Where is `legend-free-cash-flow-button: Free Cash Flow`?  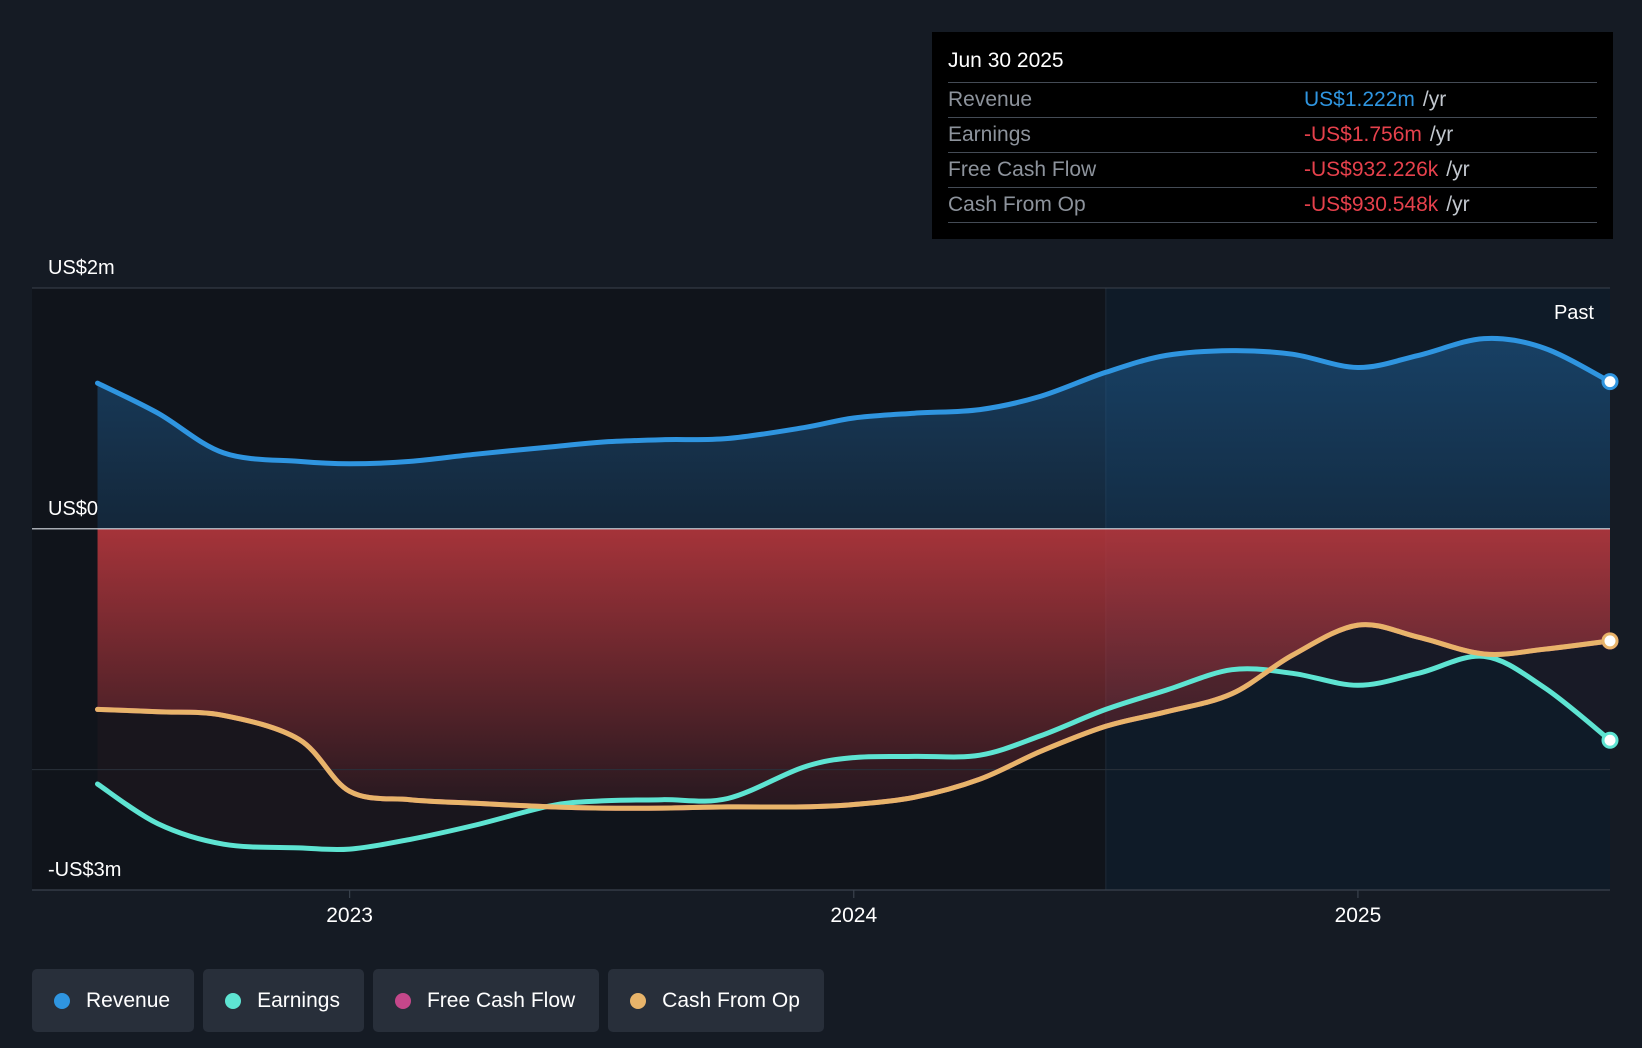
legend-free-cash-flow-button: Free Cash Flow is located at coordinates (486, 1000).